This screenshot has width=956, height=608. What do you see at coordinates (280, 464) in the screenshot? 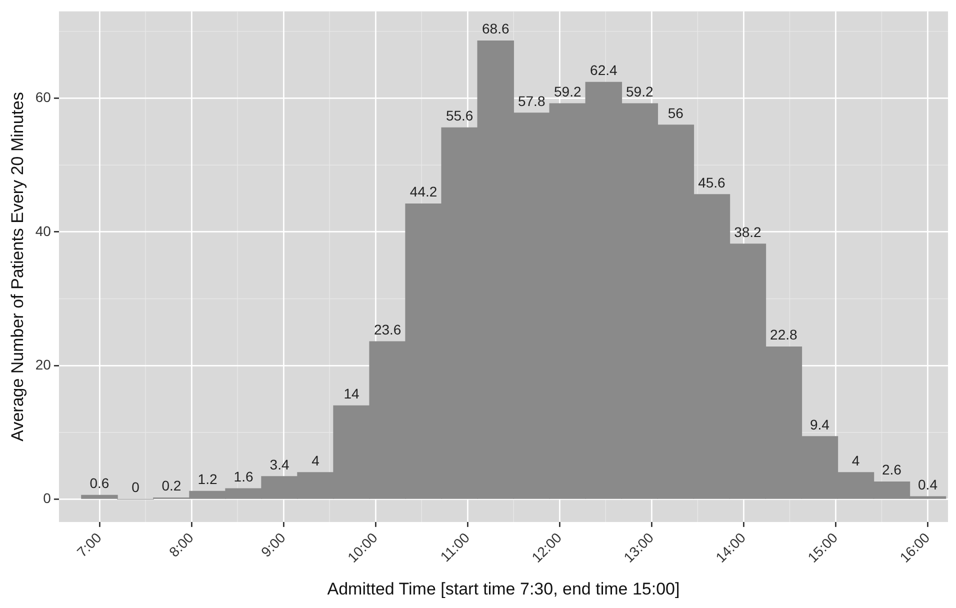
I see `data-label: 3.4` at bounding box center [280, 464].